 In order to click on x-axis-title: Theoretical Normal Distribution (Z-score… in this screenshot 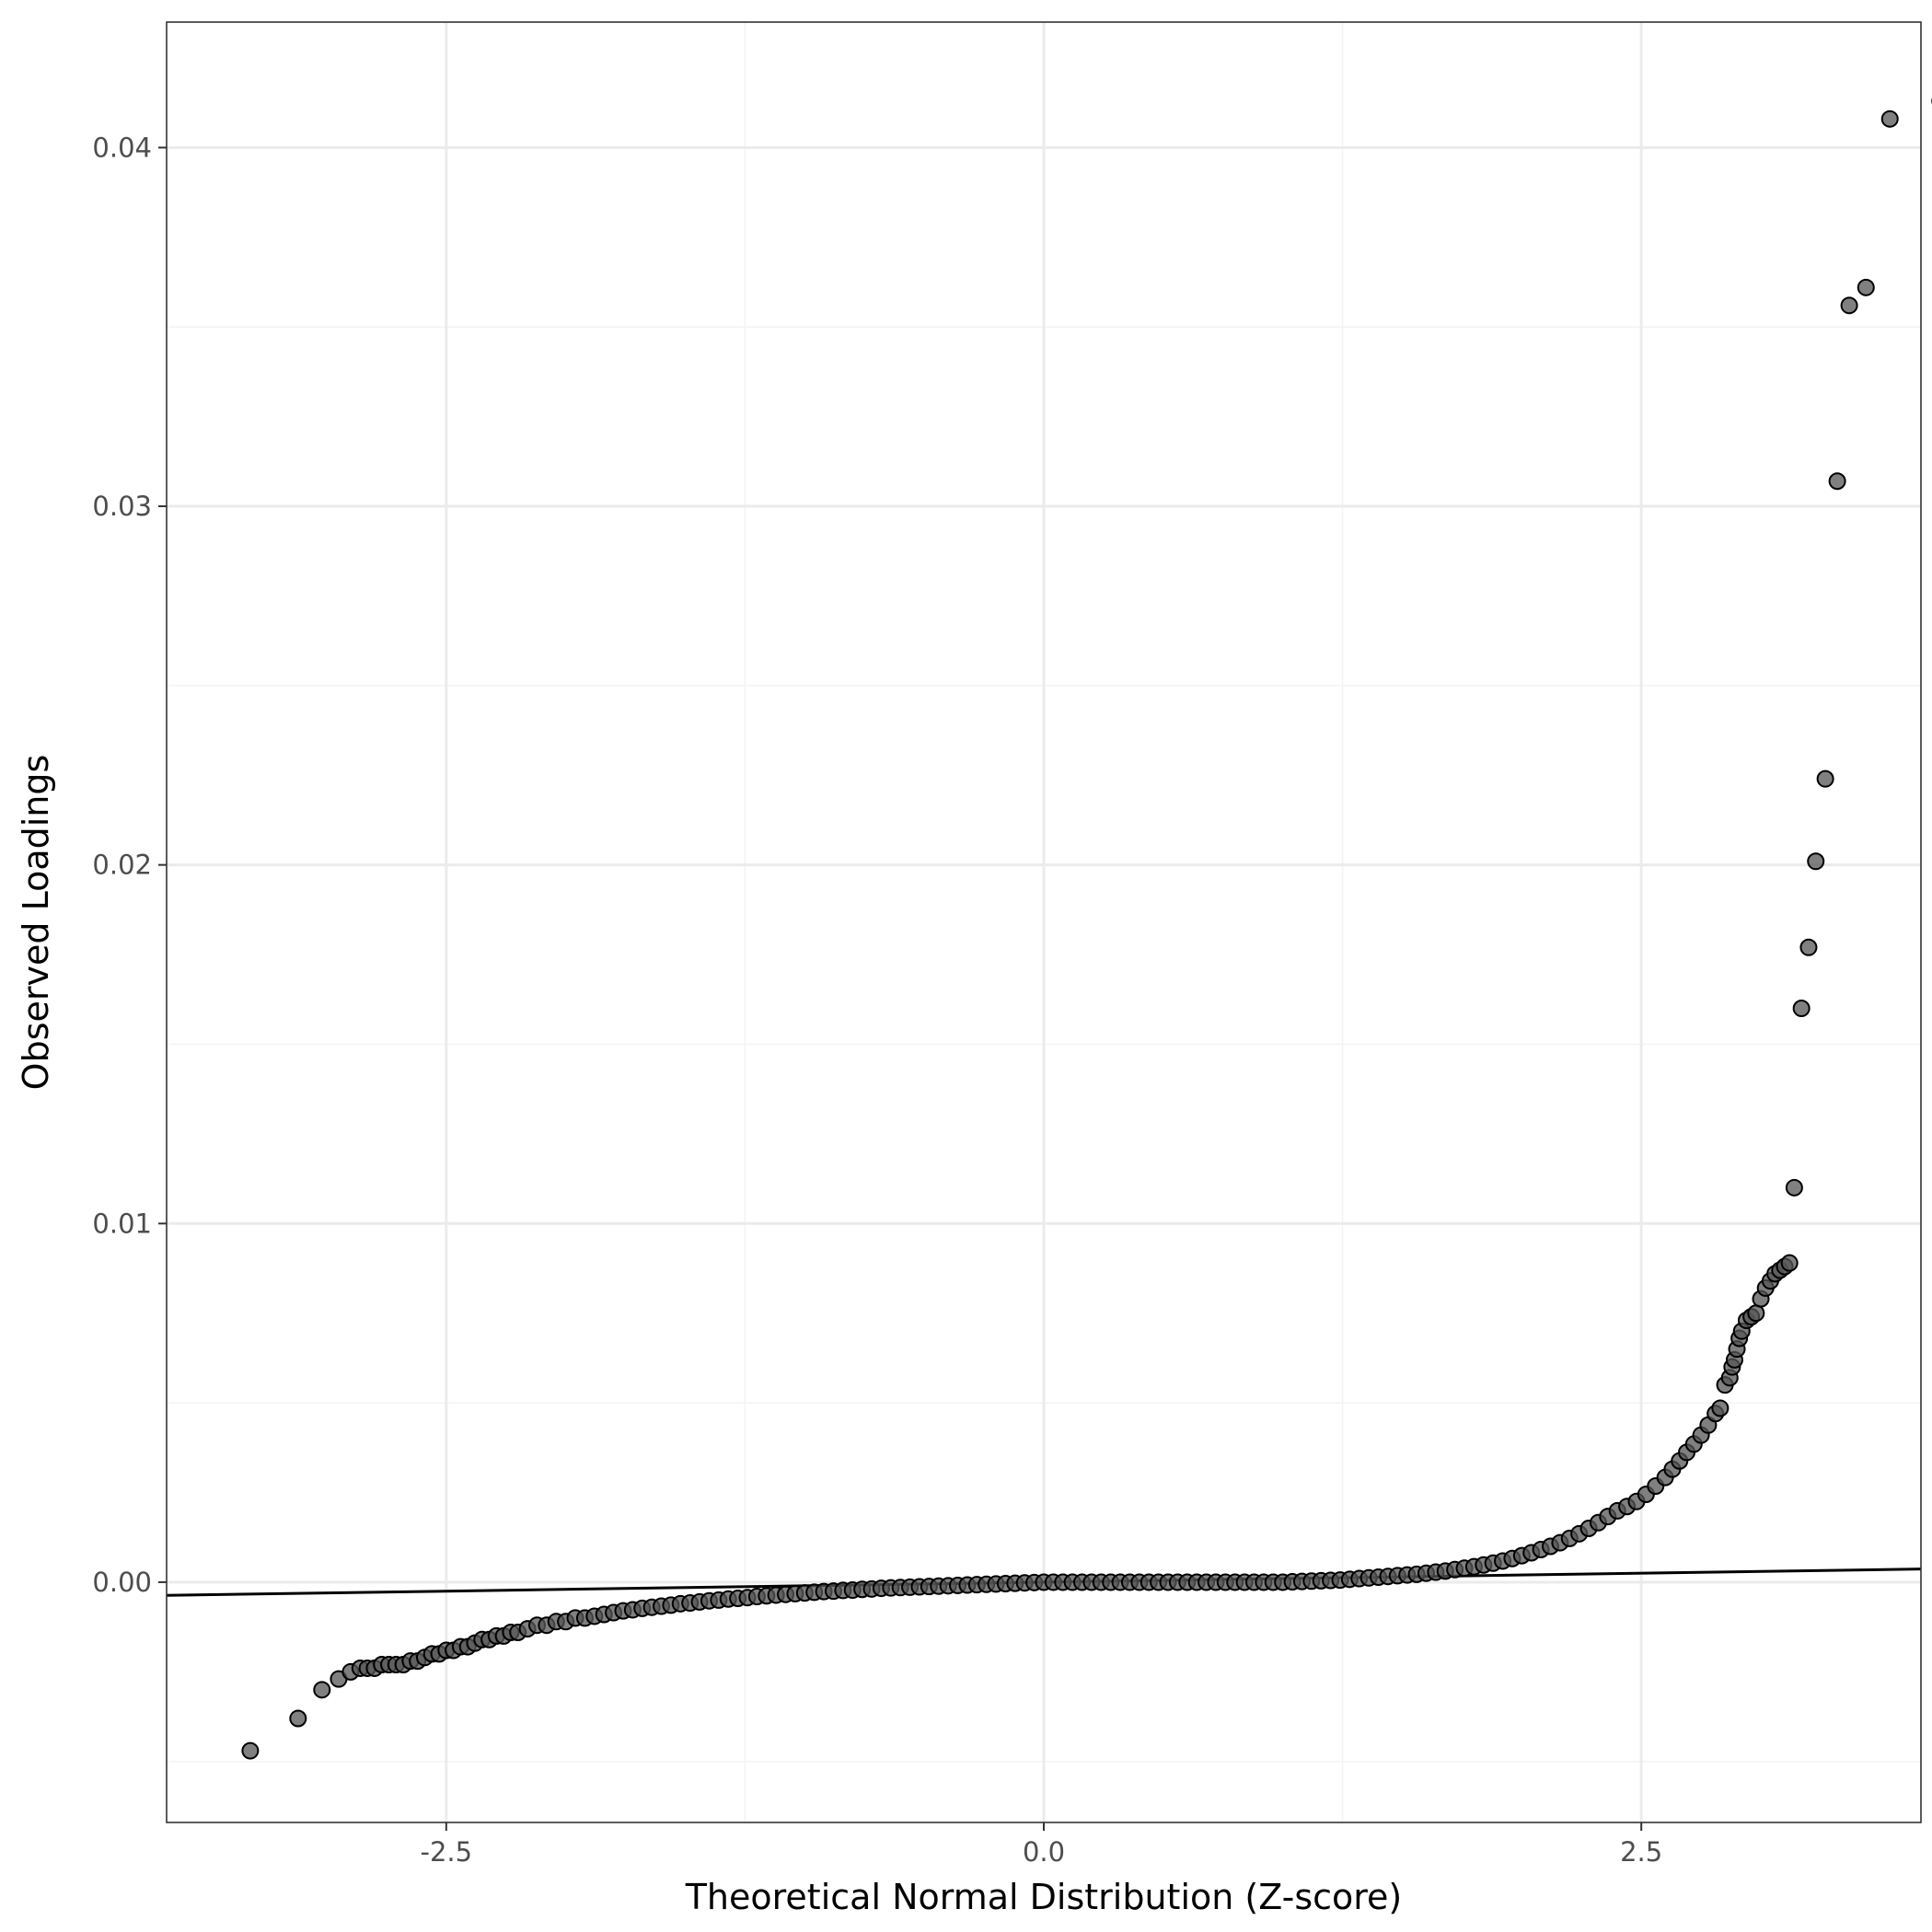, I will do `click(1044, 1897)`.